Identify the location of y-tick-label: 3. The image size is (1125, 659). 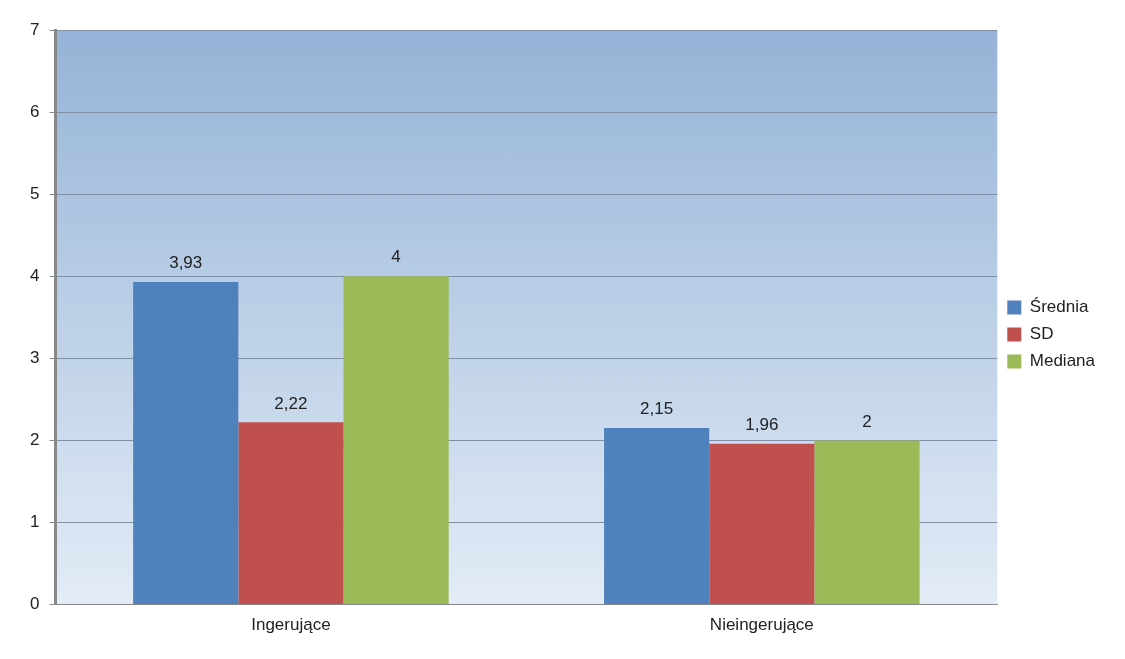
(34, 358).